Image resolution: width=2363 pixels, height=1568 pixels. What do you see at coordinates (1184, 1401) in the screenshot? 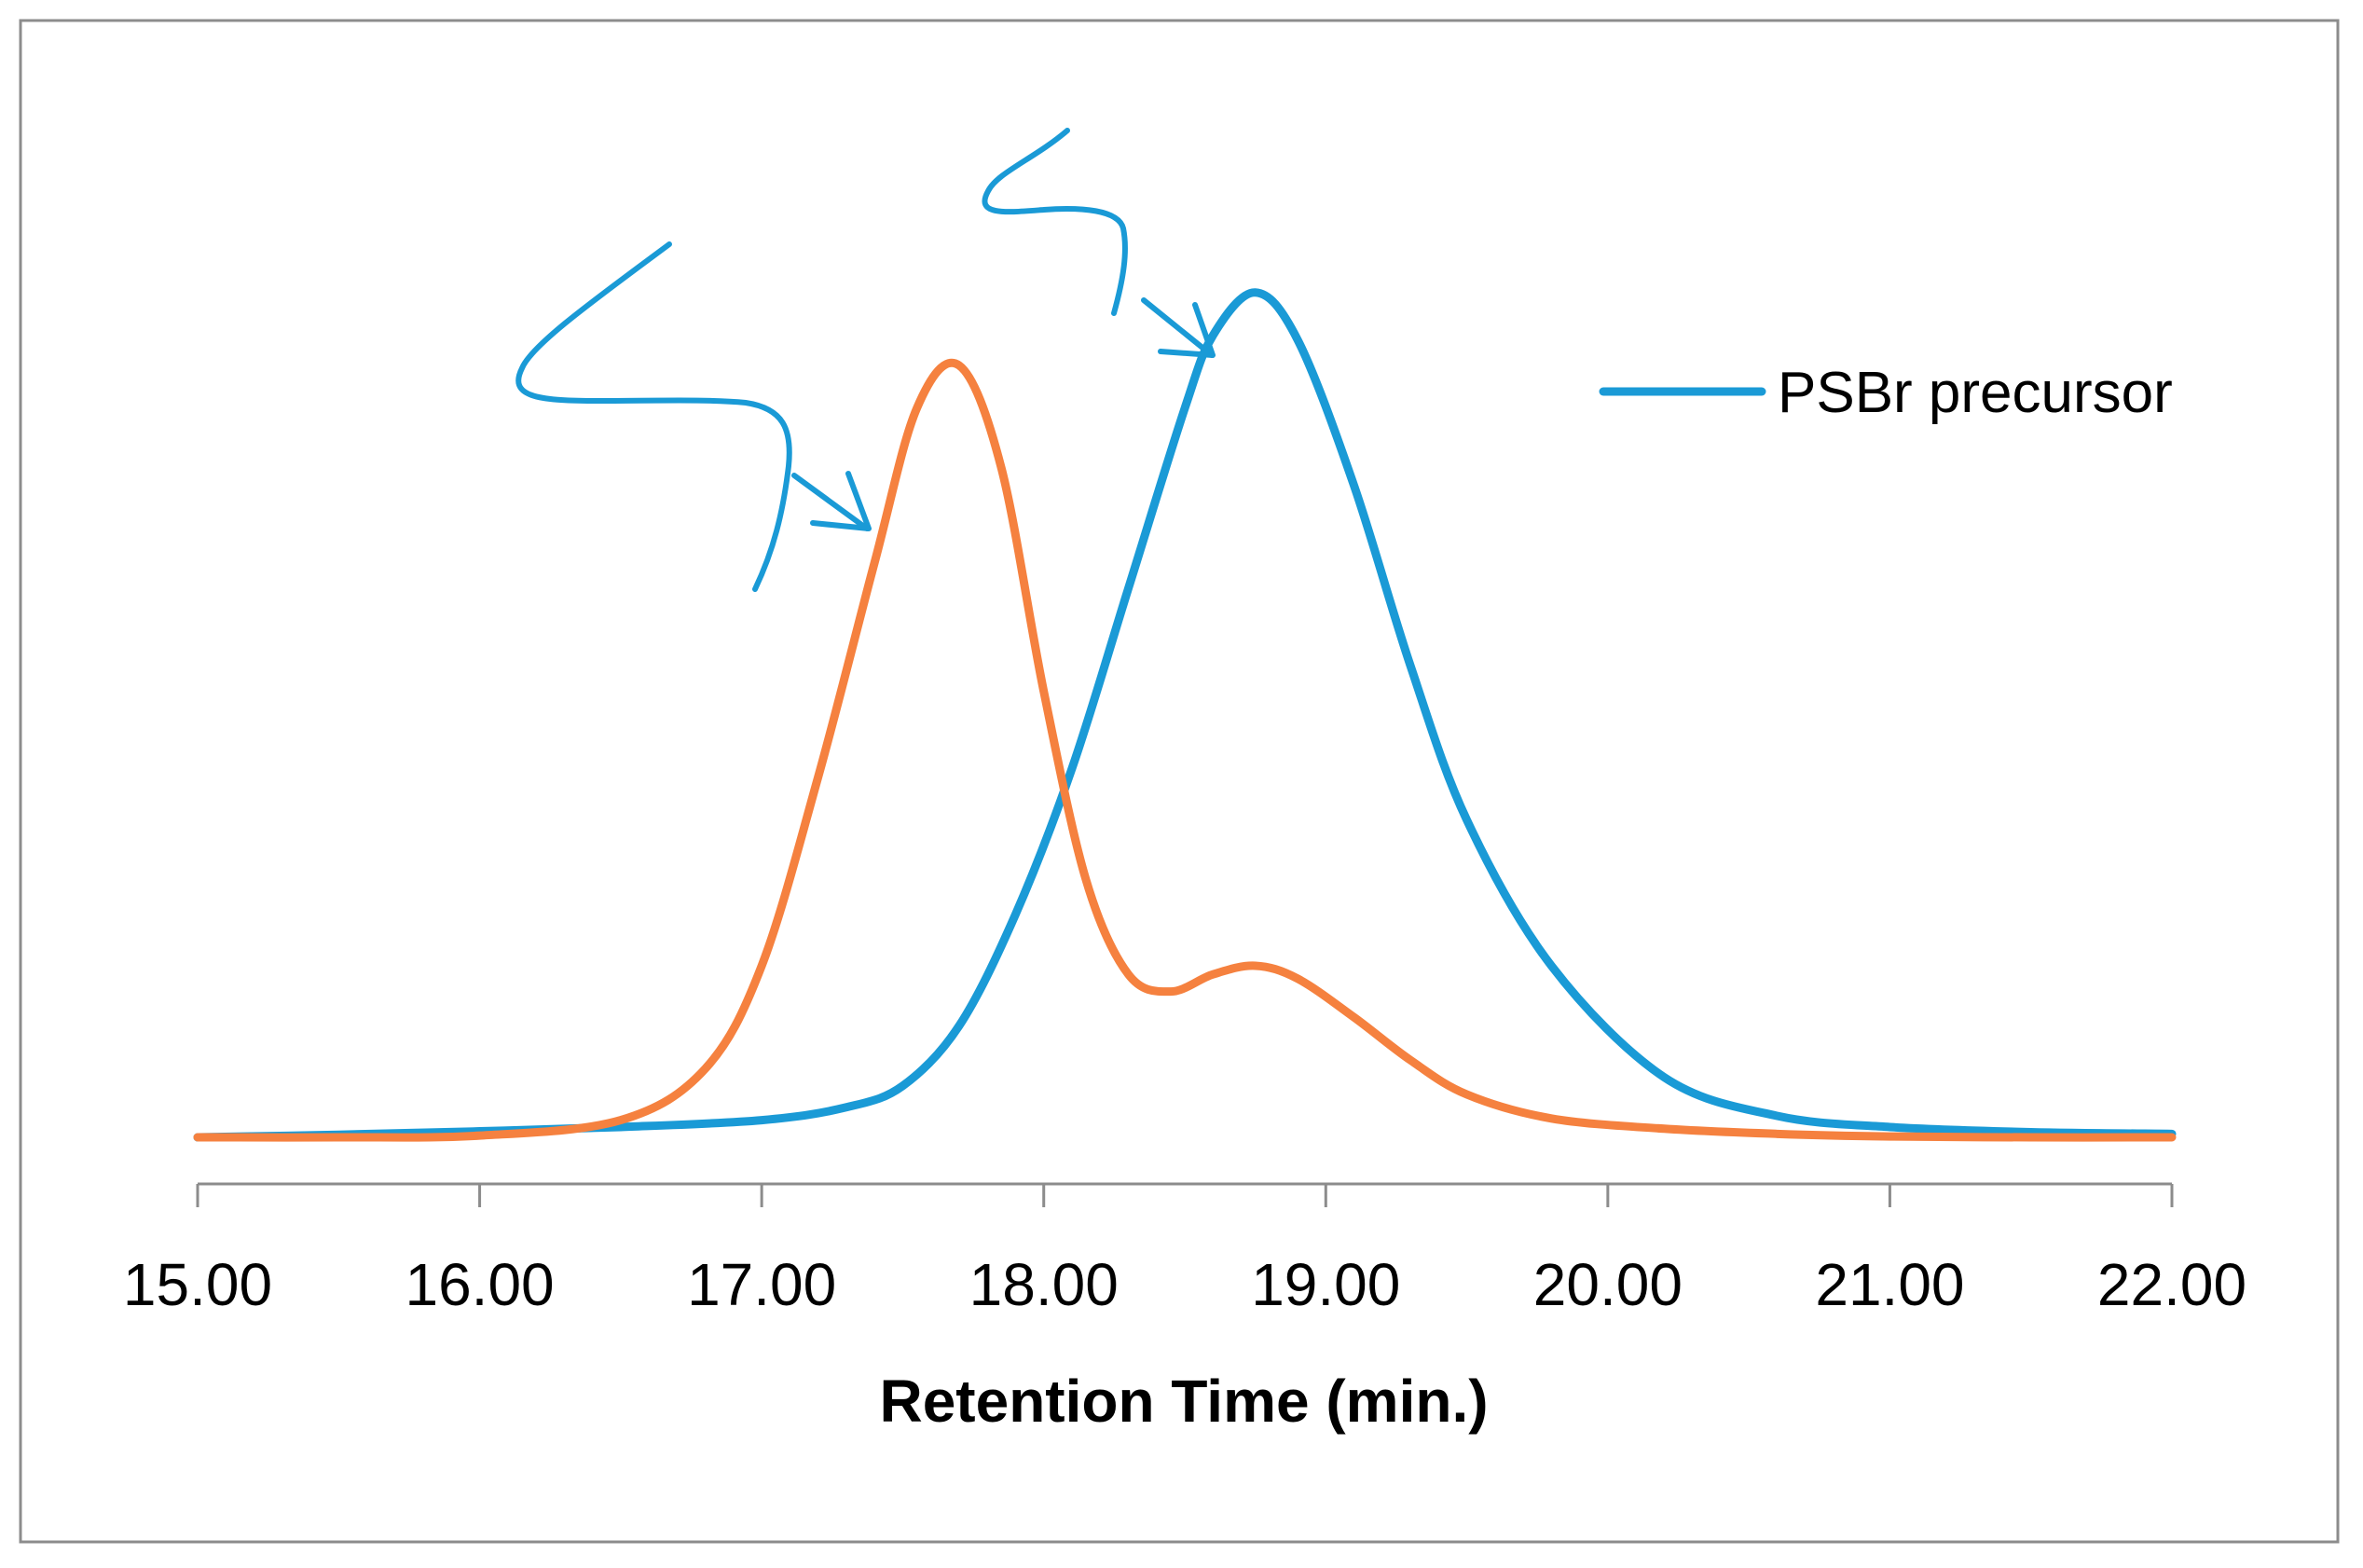
I see `x-axis-title: Retention Time (min.)` at bounding box center [1184, 1401].